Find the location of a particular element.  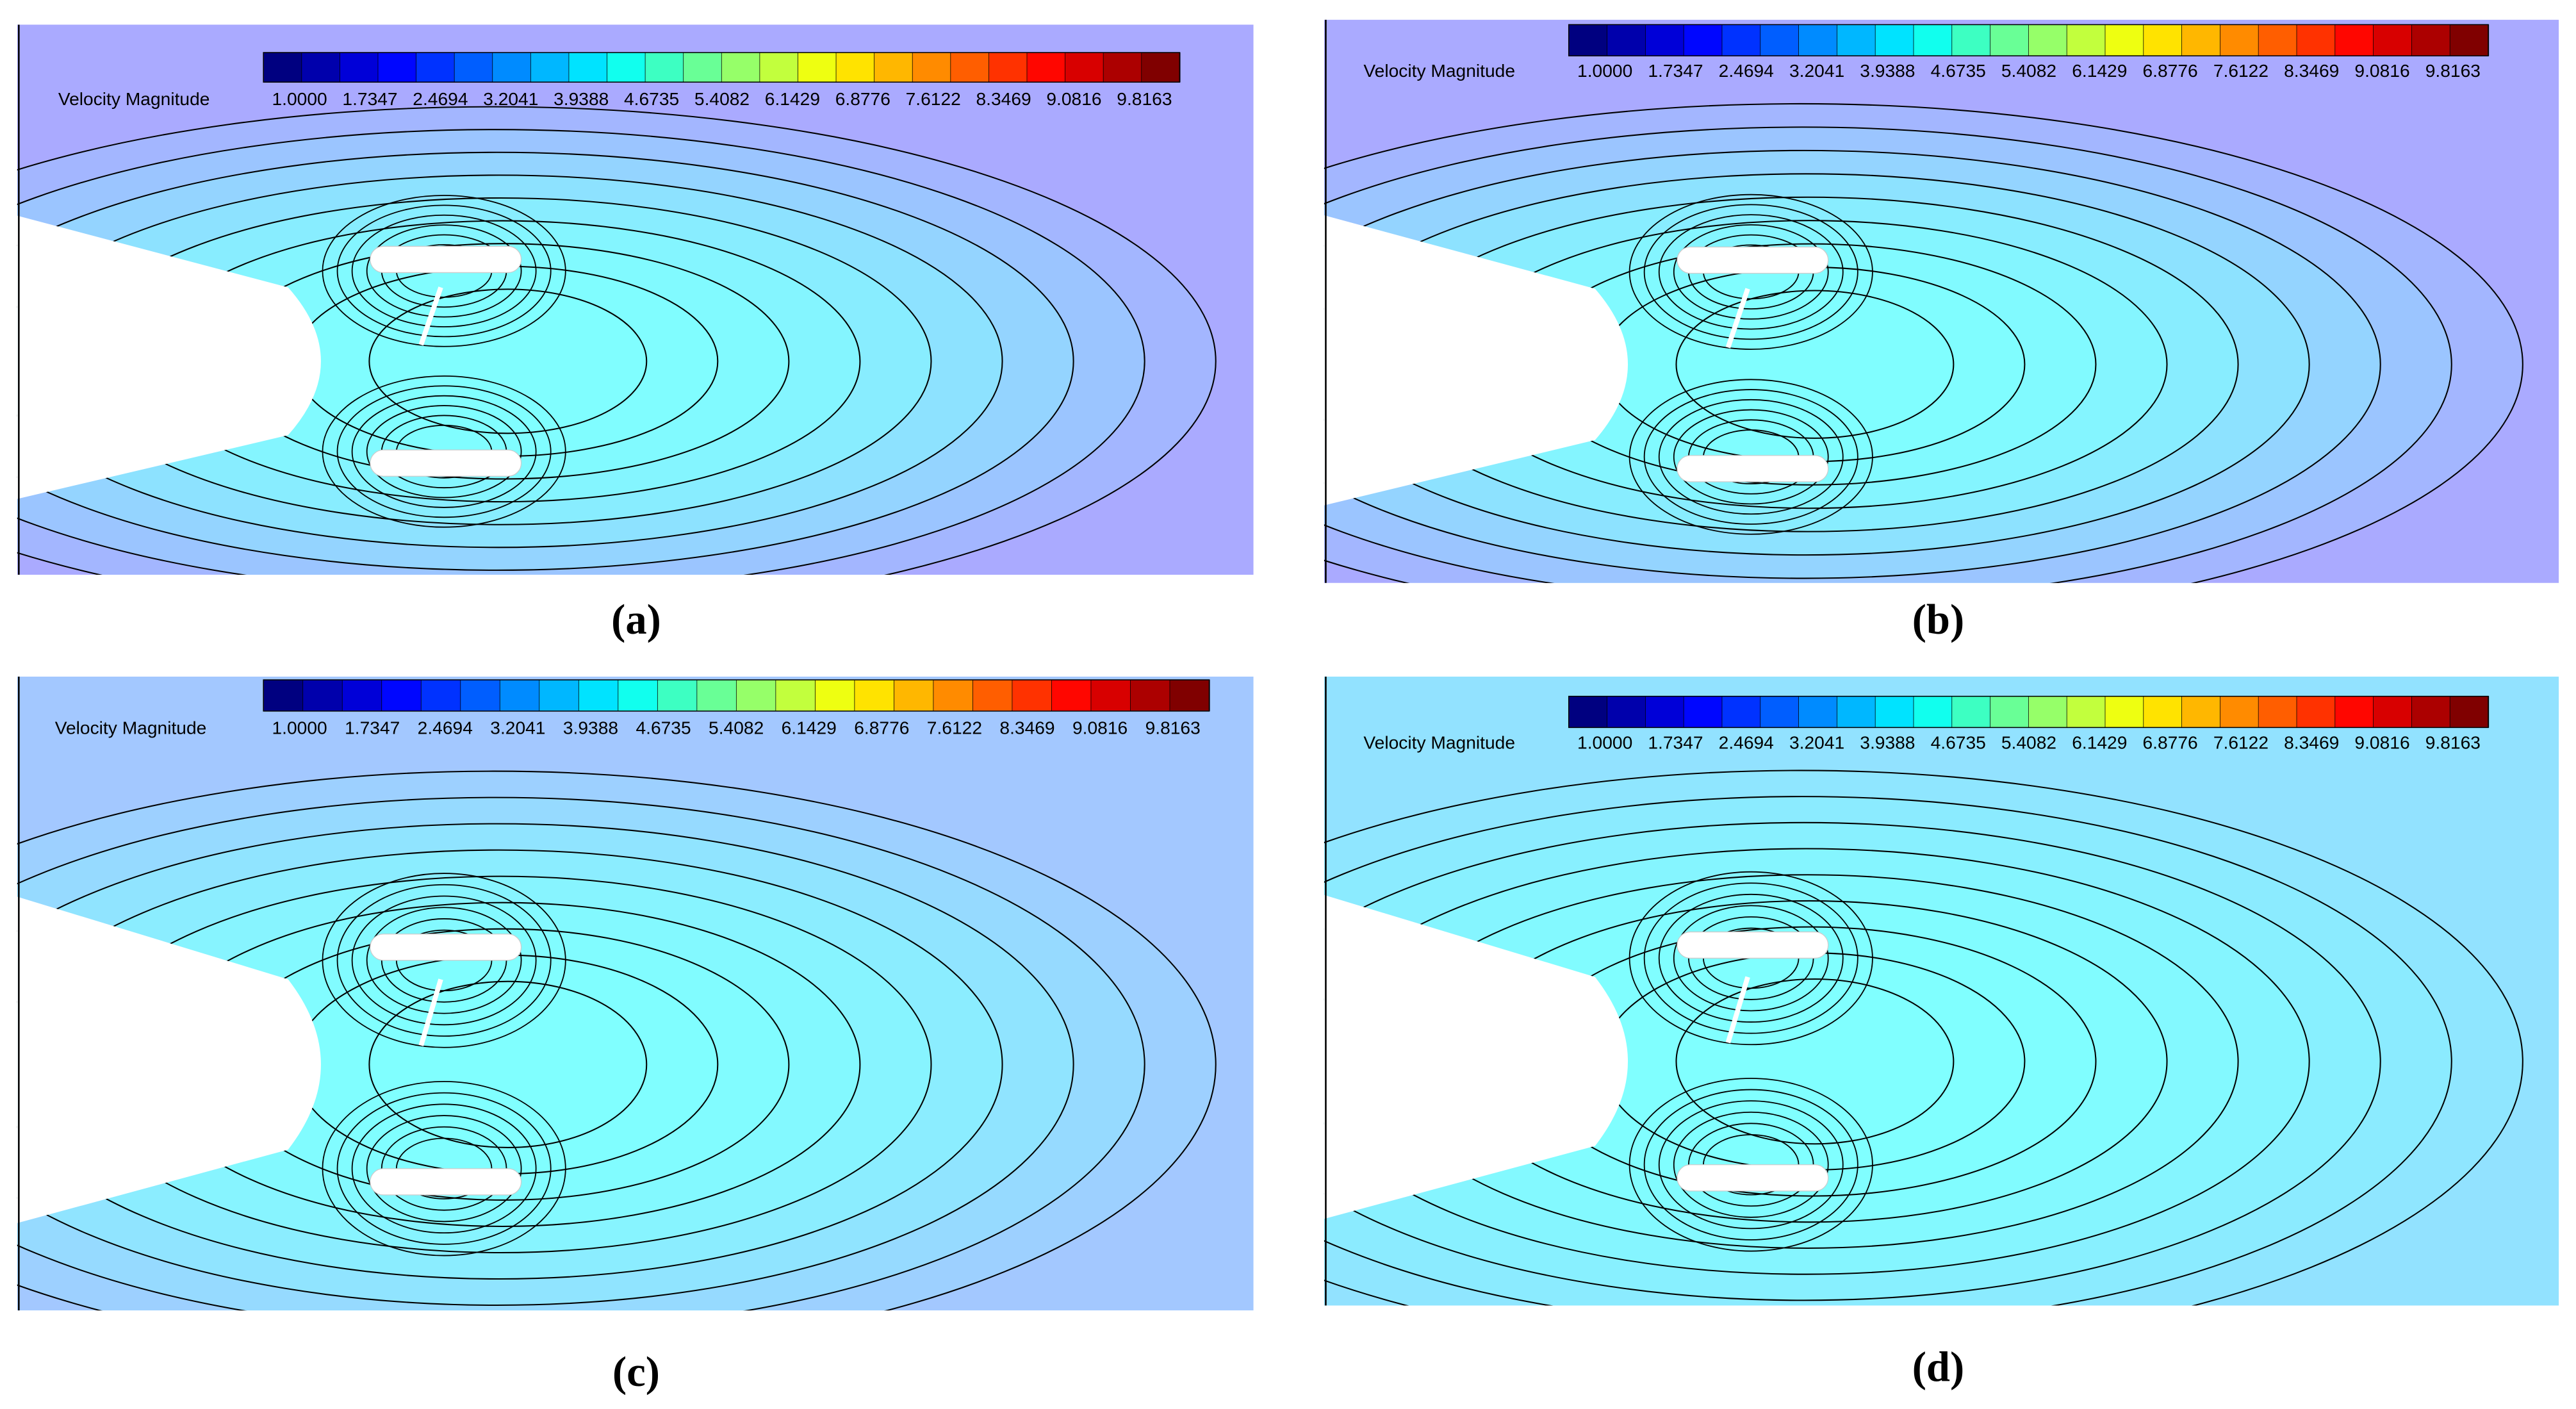

panel-label: (b) is located at coordinates (1938, 620).